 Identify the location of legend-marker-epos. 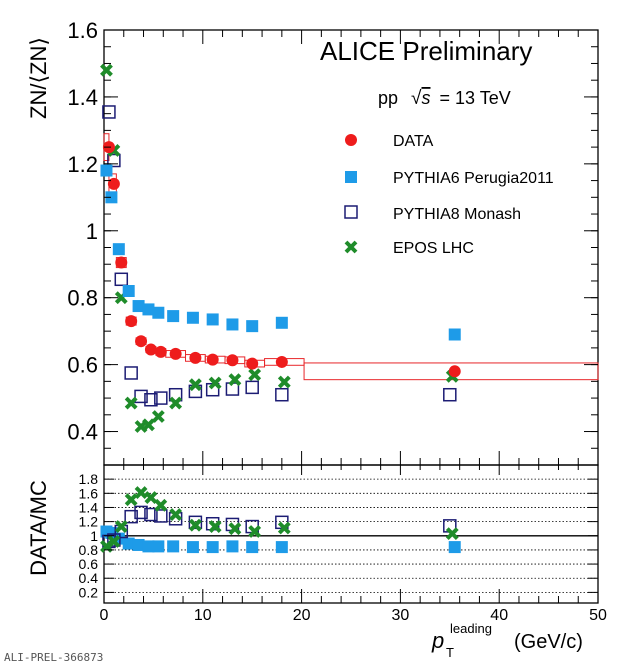
(351, 247).